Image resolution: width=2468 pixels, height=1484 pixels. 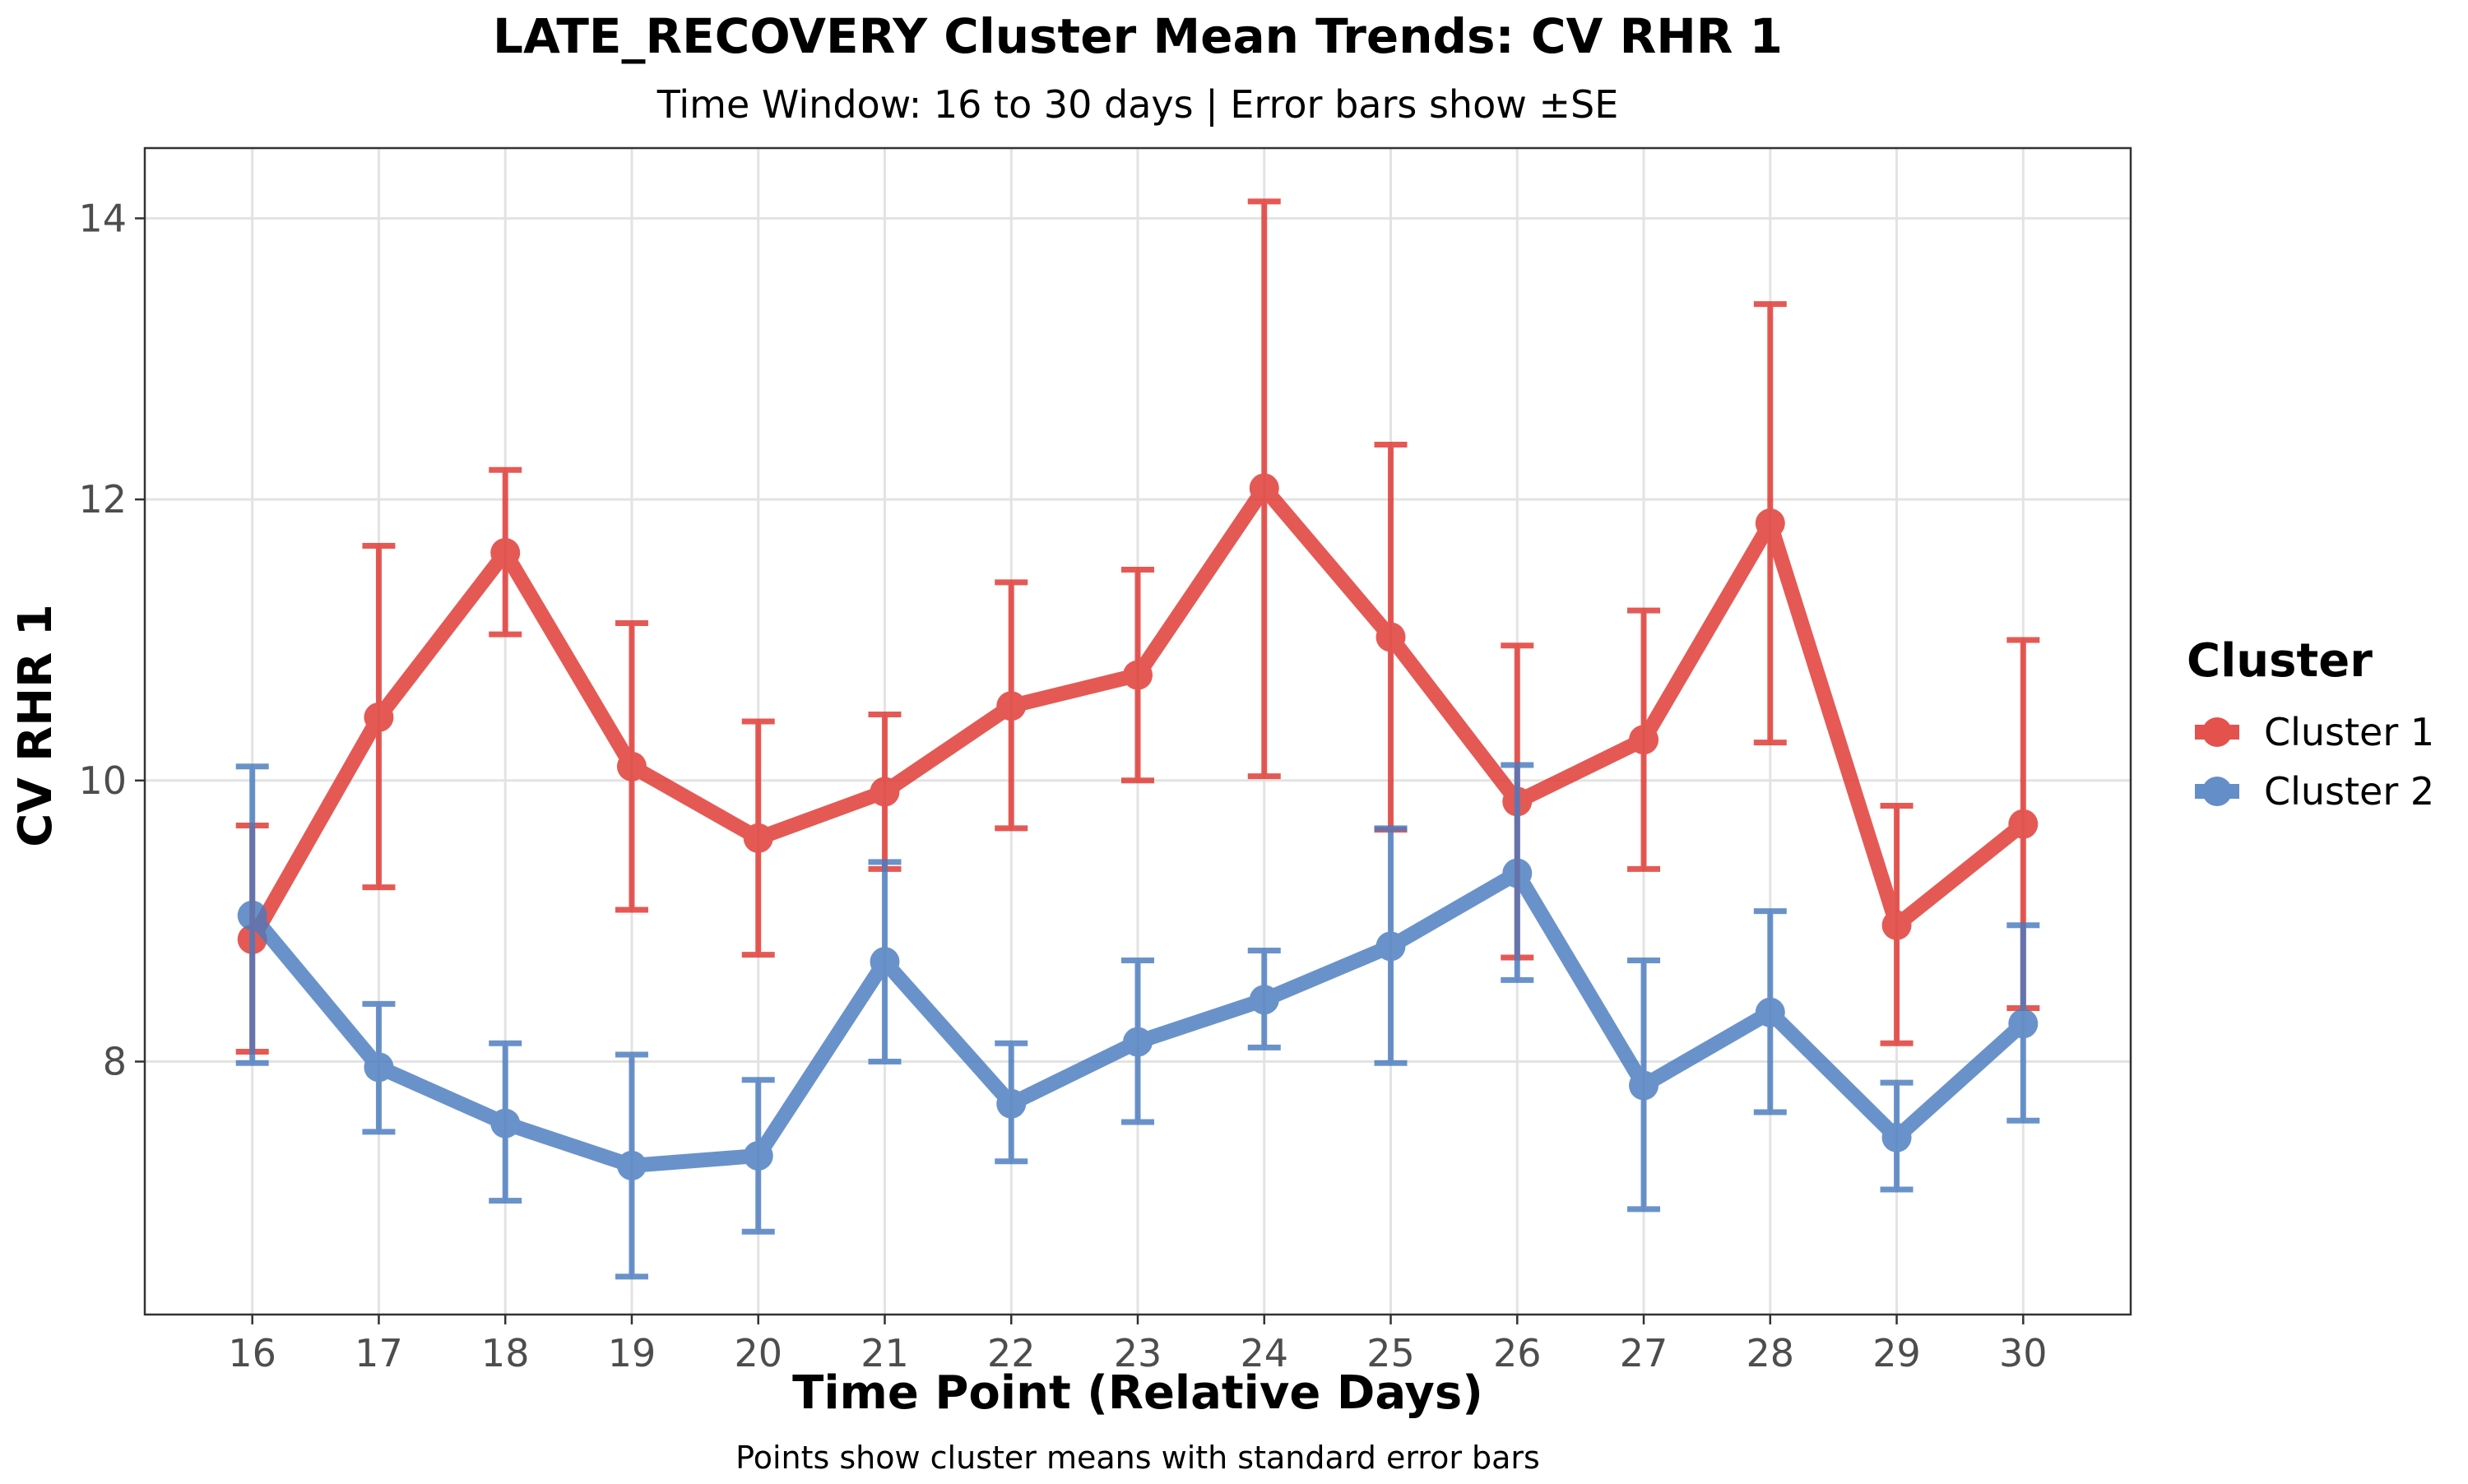 I want to click on x-tick-label: 23, so click(x=1138, y=1353).